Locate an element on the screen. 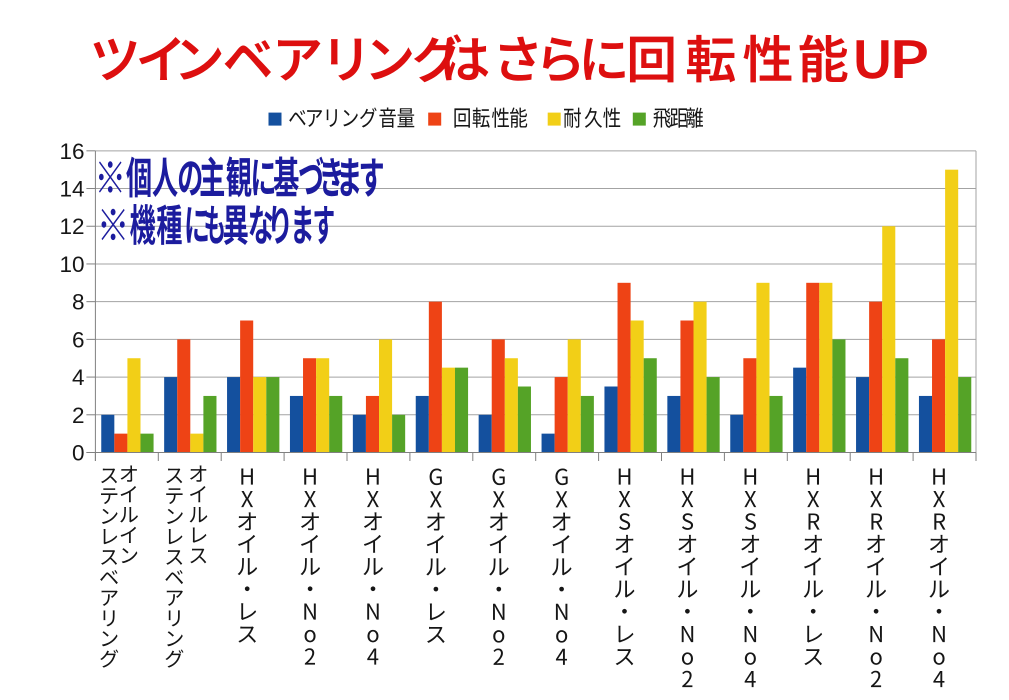  svg-text: 10 is located at coordinates (71, 264).